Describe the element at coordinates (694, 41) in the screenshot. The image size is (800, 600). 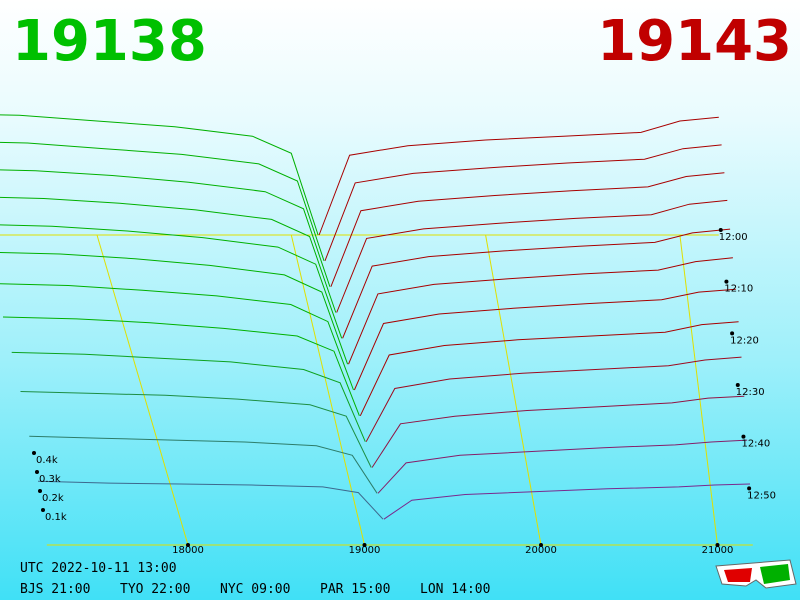
I see `best-ask: 19143` at that location.